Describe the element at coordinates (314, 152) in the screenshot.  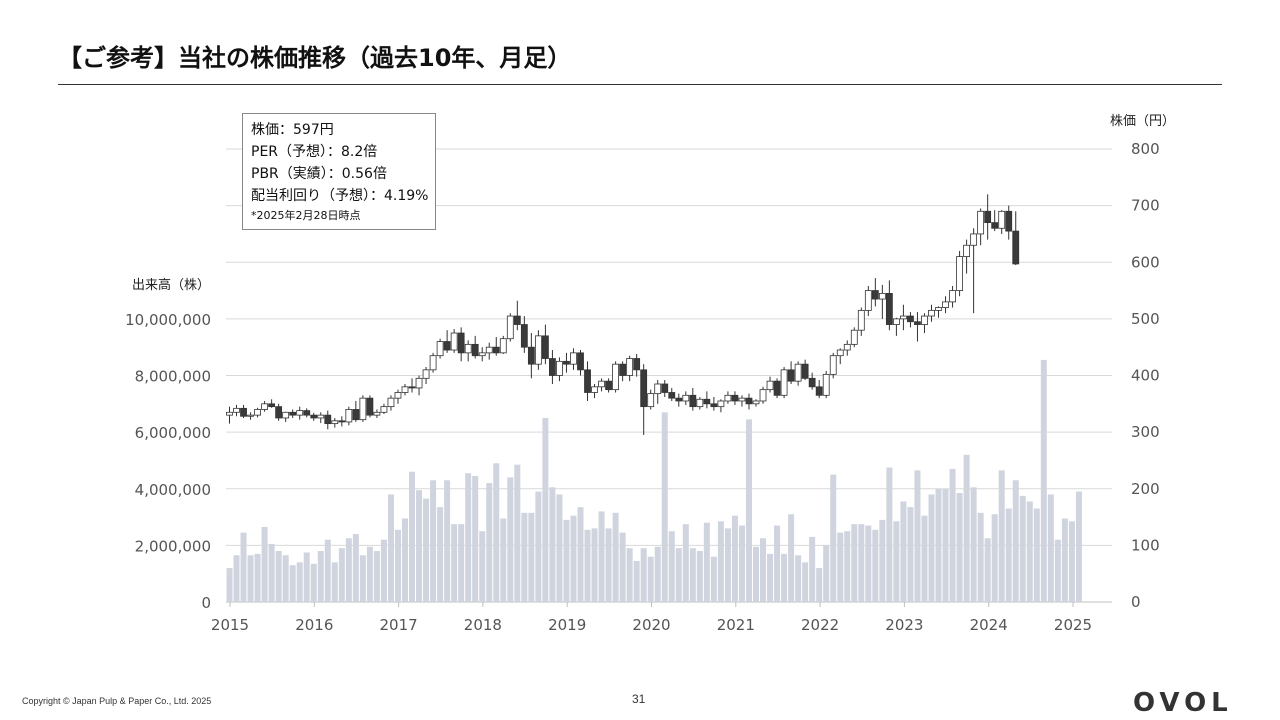
I see `info-per: PER（予想）：8.2倍` at that location.